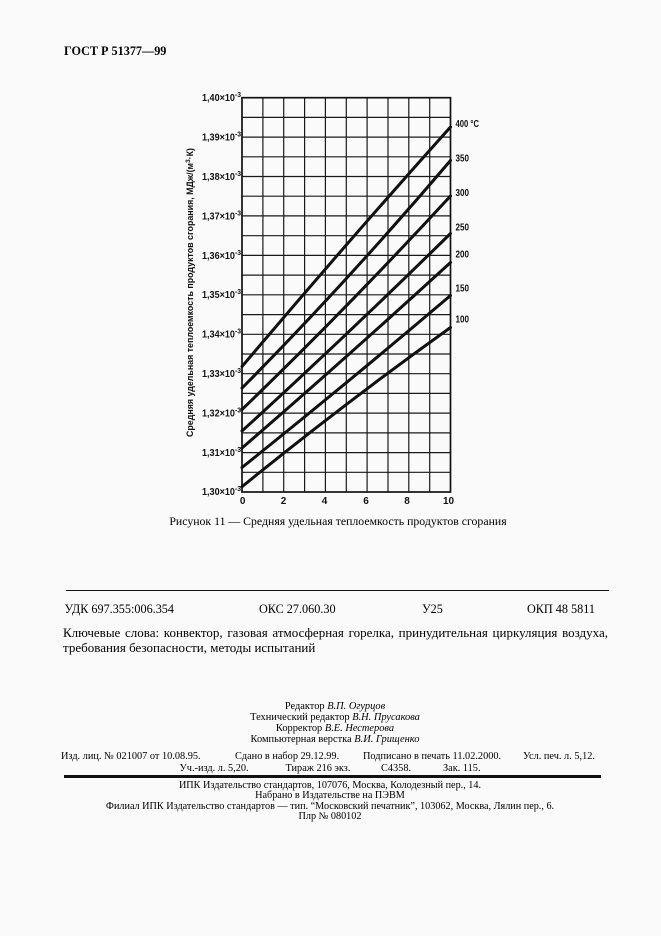 The height and width of the screenshot is (936, 661). I want to click on svg-text: 200, so click(463, 255).